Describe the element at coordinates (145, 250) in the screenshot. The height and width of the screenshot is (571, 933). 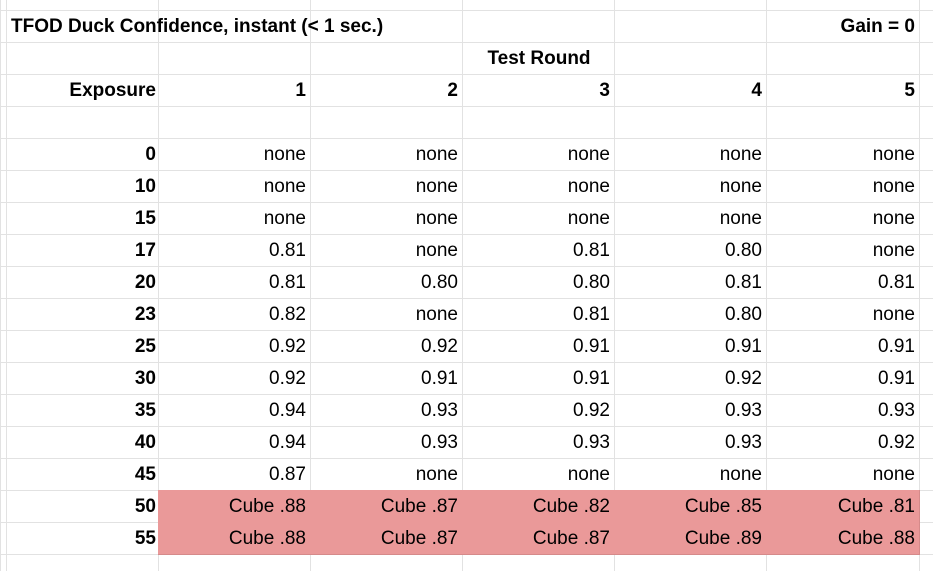
I see `exposure-cell: 17` at that location.